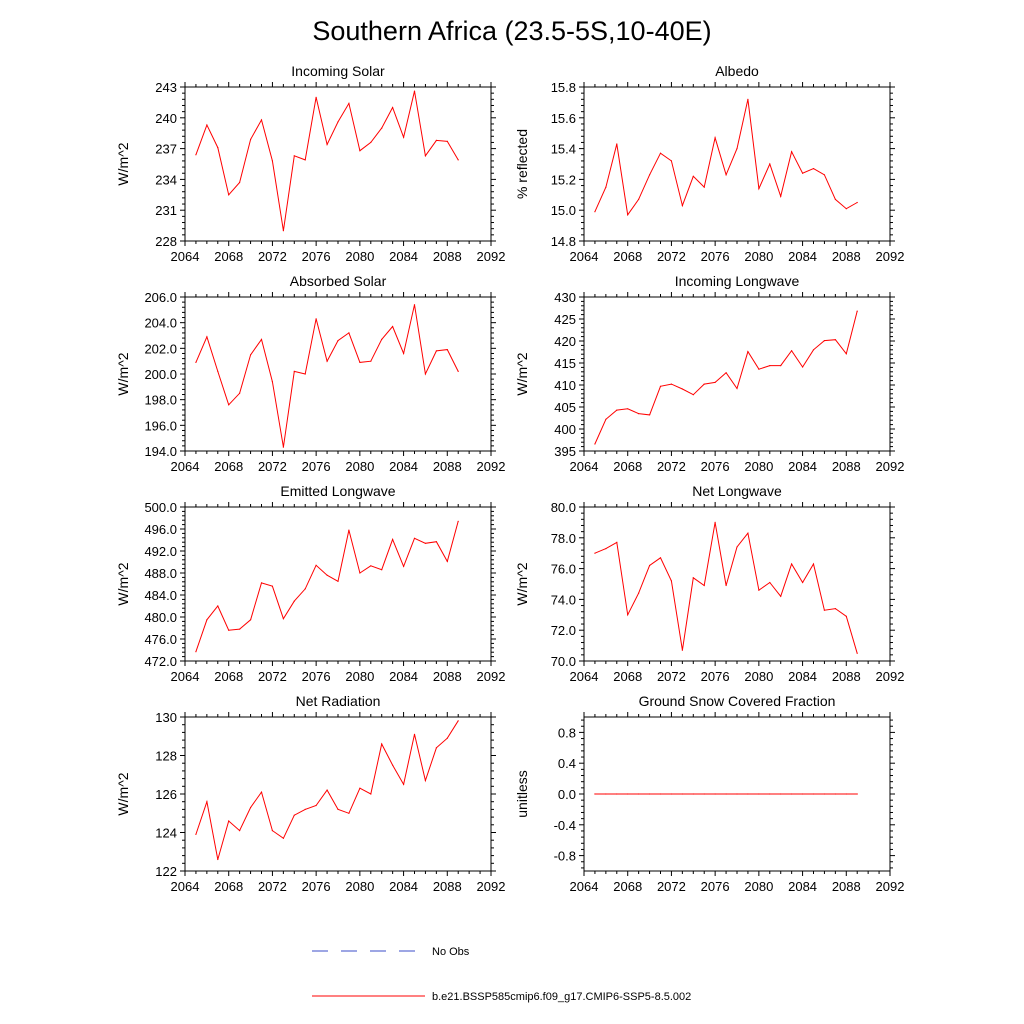 The height and width of the screenshot is (1024, 1024). I want to click on x-tick-label: 2088, so click(447, 676).